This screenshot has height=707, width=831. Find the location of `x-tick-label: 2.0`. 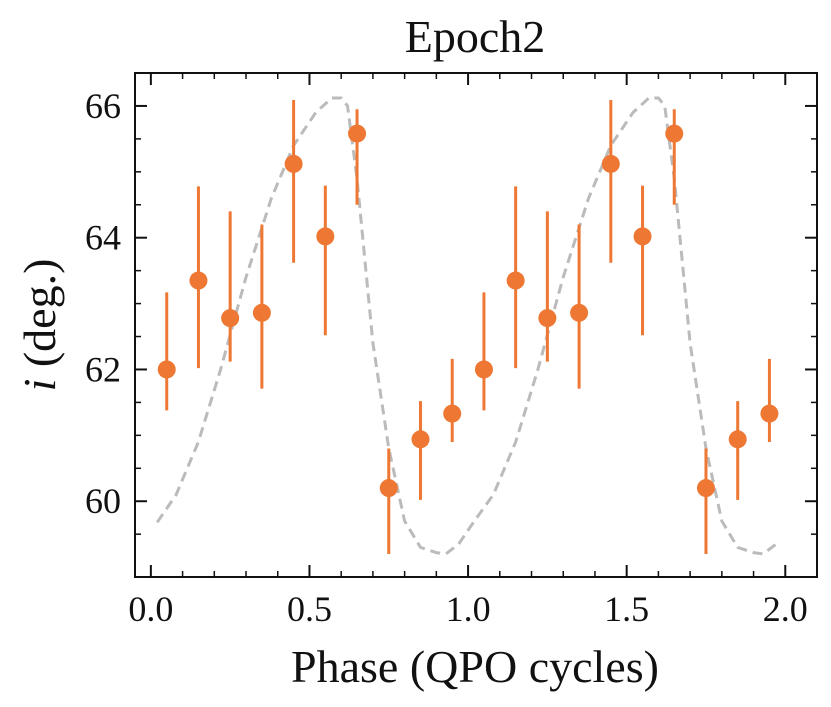

x-tick-label: 2.0 is located at coordinates (785, 609).